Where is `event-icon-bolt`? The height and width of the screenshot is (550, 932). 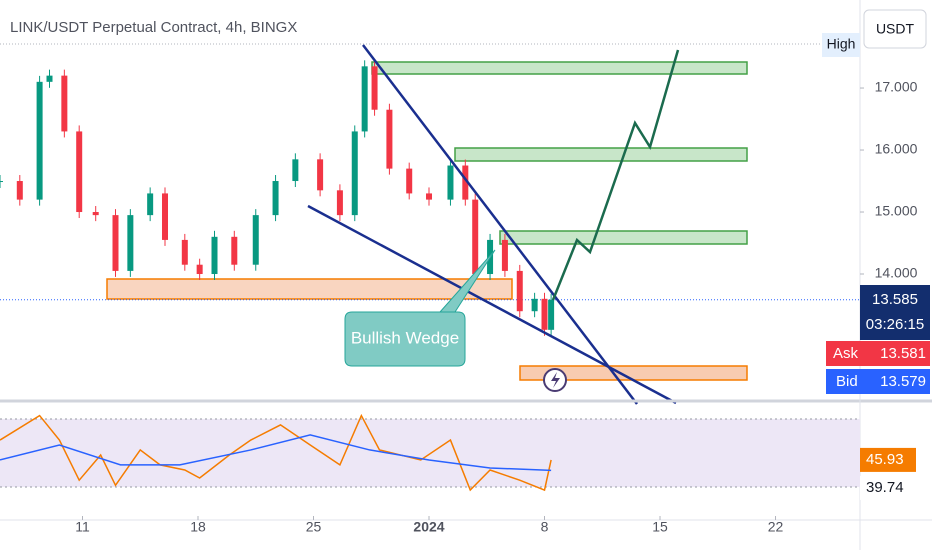
event-icon-bolt is located at coordinates (555, 380).